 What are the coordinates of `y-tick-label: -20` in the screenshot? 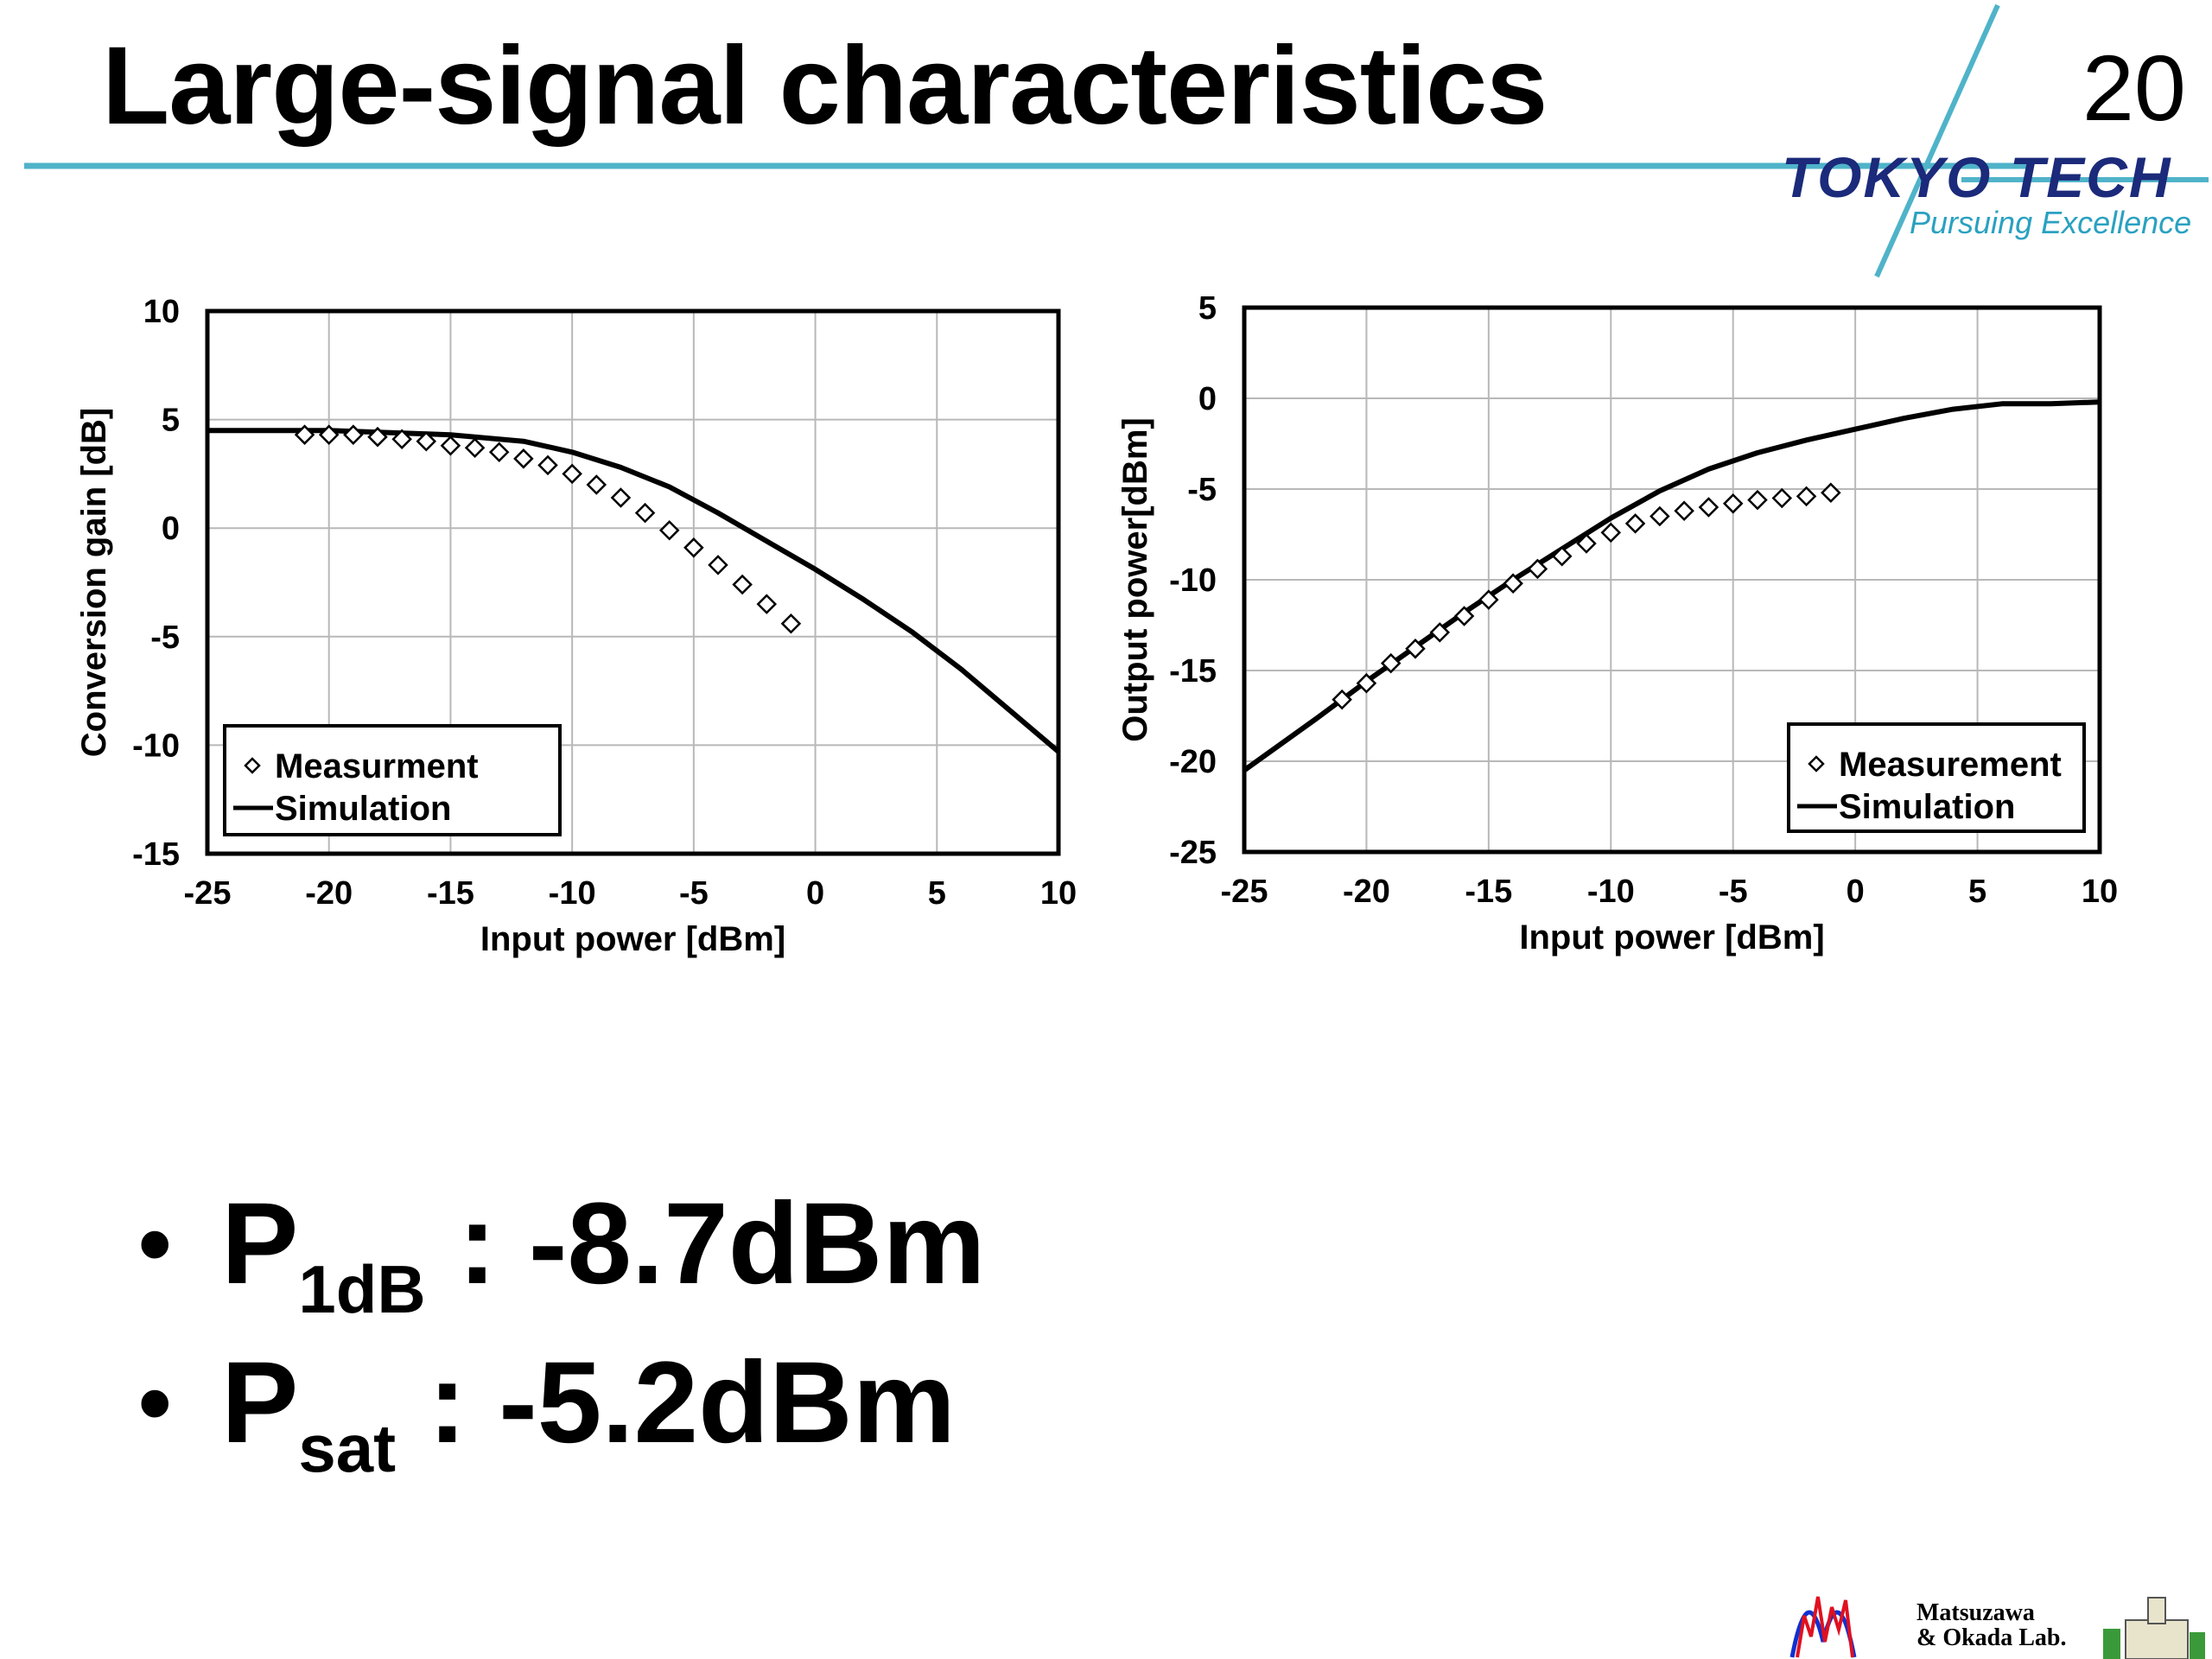 It's located at (1193, 762).